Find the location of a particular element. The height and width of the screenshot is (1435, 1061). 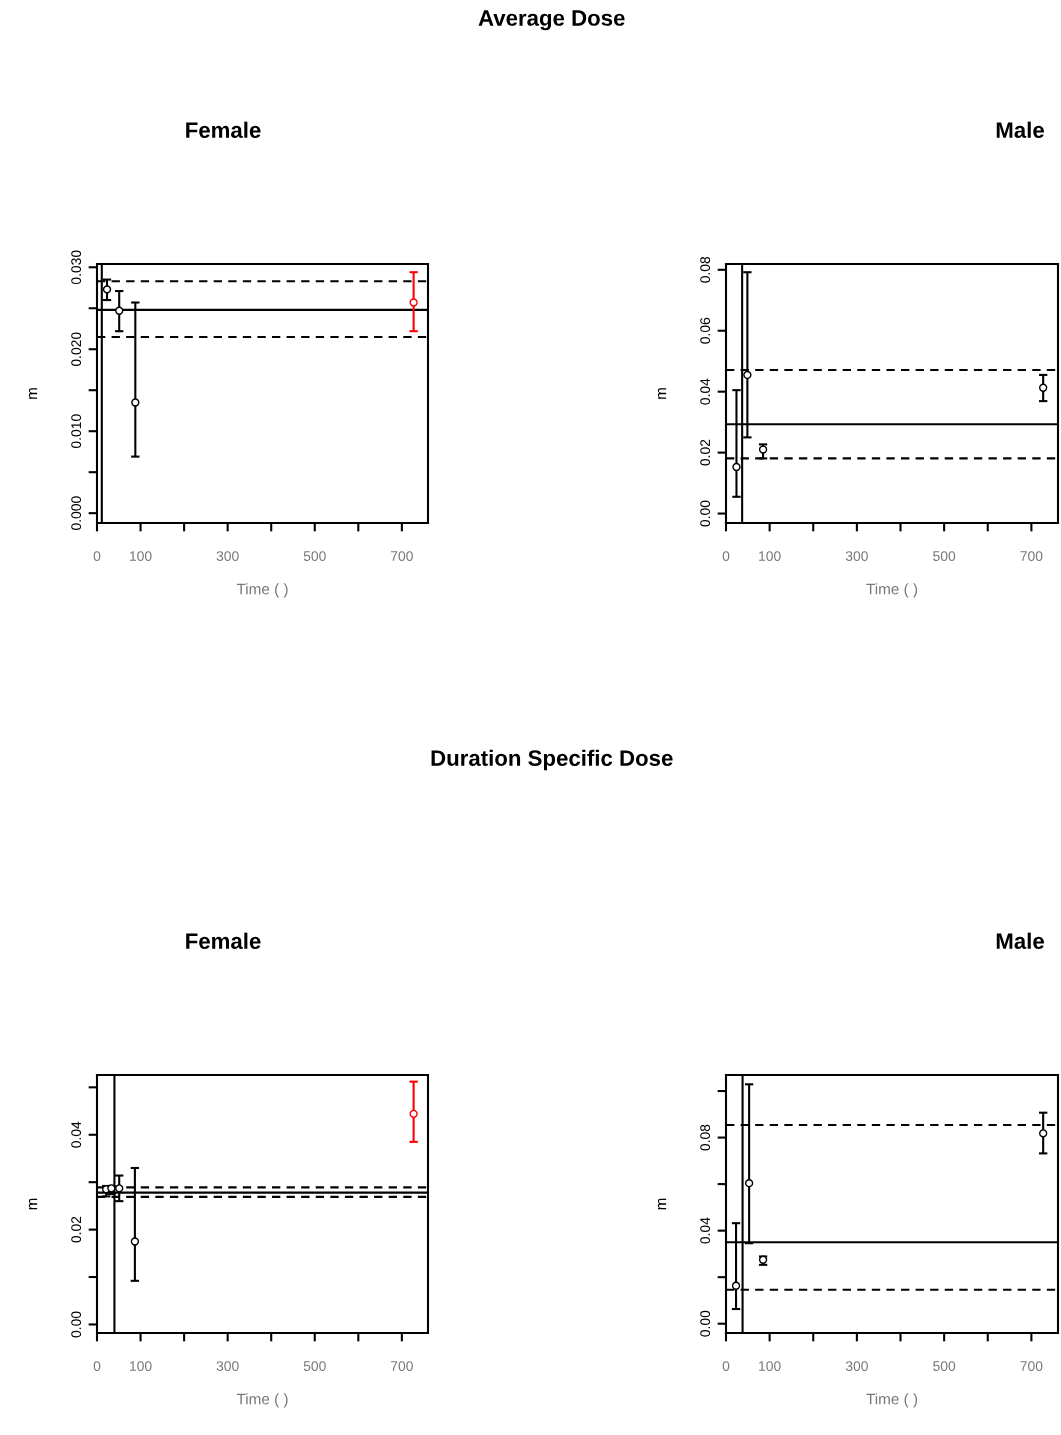

y-tick-label: 0.020 is located at coordinates (76, 349).